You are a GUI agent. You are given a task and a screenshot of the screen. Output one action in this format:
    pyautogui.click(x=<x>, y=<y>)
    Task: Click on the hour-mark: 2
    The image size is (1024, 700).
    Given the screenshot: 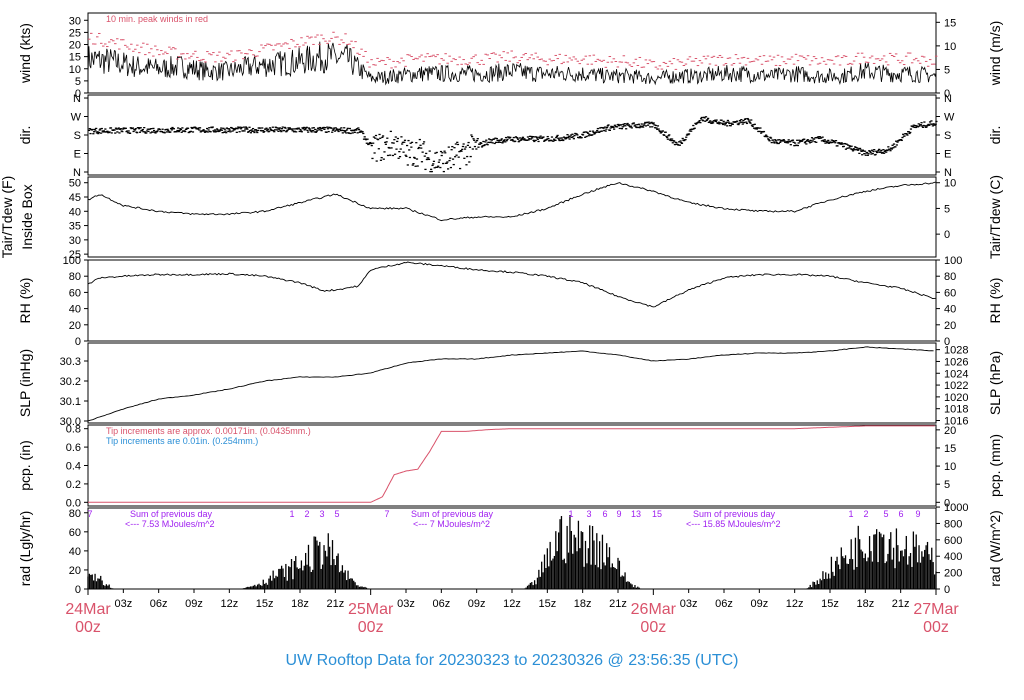 What is the action you would take?
    pyautogui.click(x=306, y=514)
    